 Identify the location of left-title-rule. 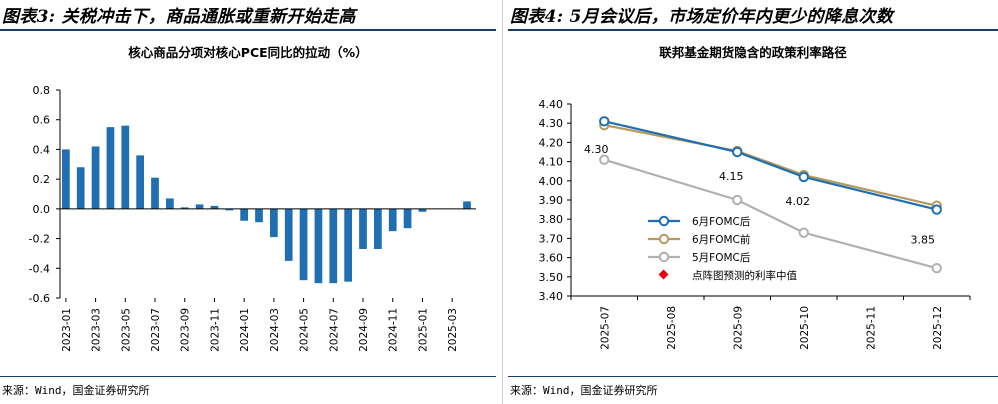
(248, 30).